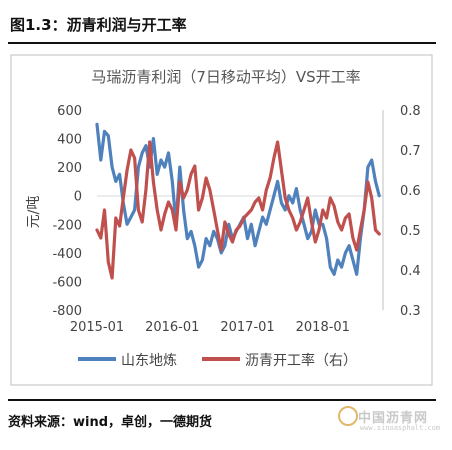  Describe the element at coordinates (69, 168) in the screenshot. I see `y-tick-label: 200` at that location.